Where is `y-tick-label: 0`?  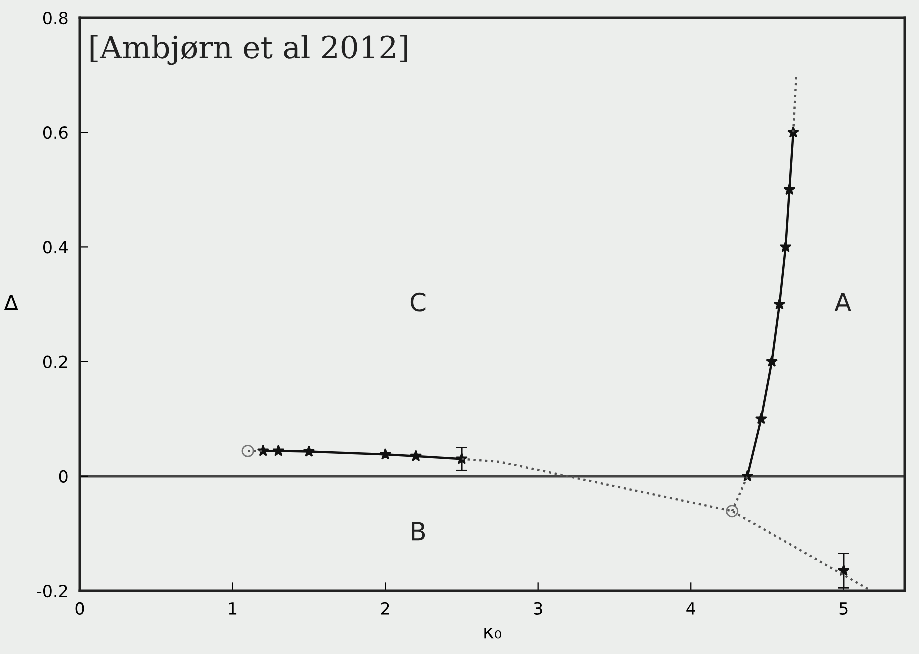
y-tick-label: 0 is located at coordinates (63, 476).